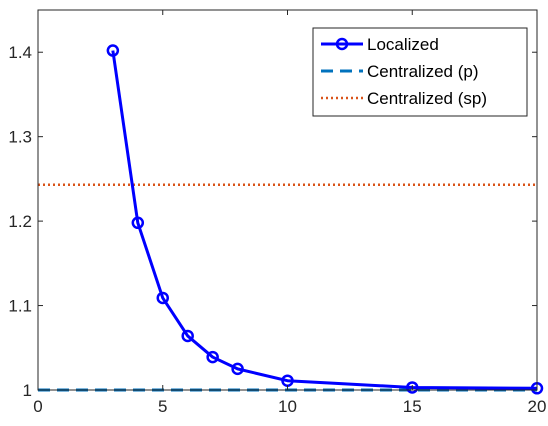  I want to click on legend-item-0: Localized, so click(380, 44).